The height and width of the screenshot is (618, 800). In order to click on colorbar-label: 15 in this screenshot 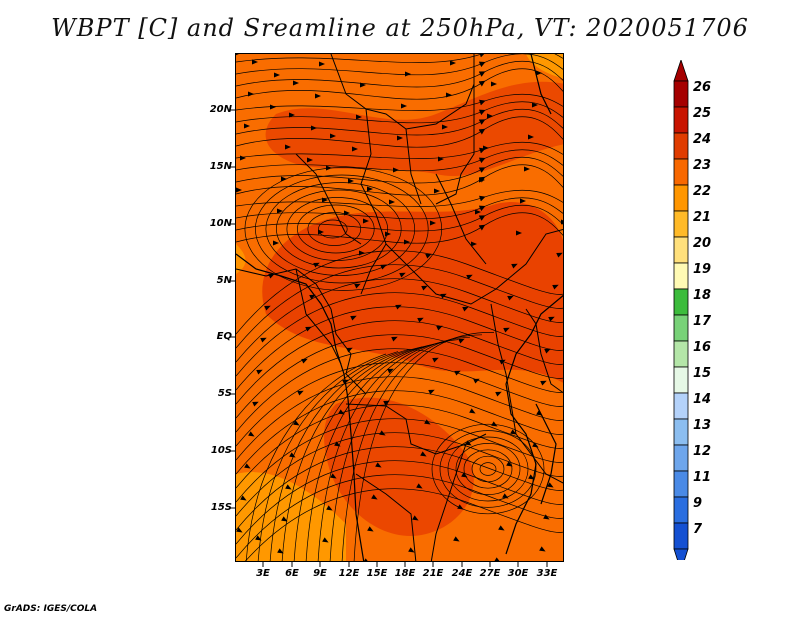, I will do `click(702, 373)`.